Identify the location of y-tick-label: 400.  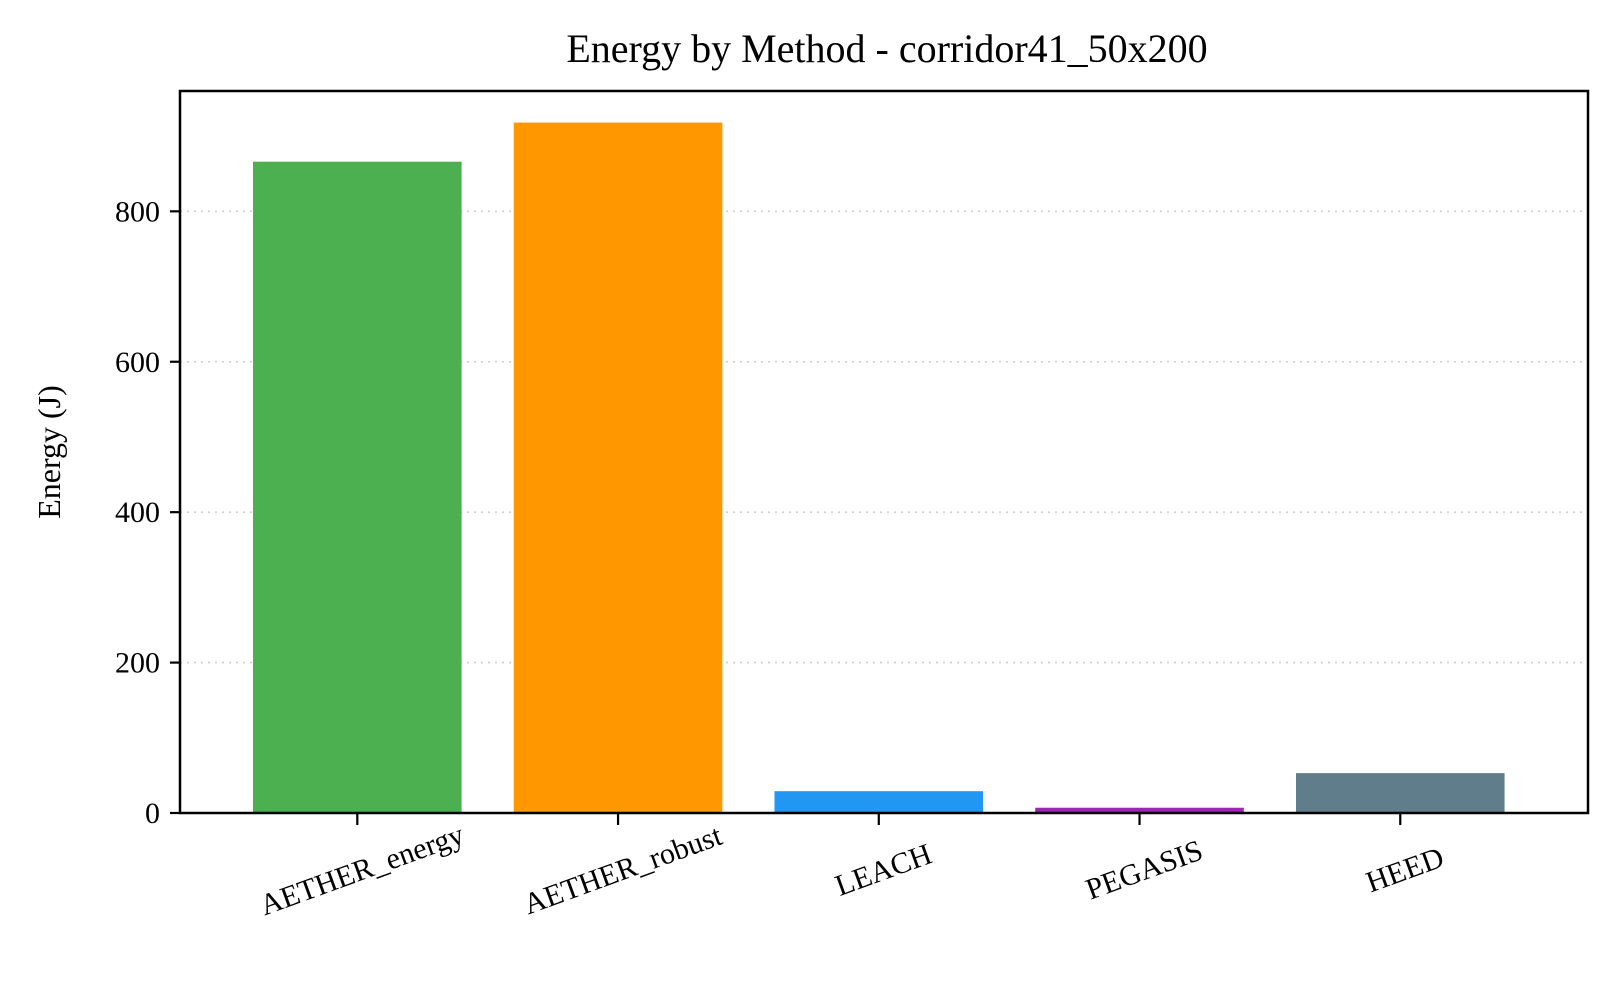
(137, 512).